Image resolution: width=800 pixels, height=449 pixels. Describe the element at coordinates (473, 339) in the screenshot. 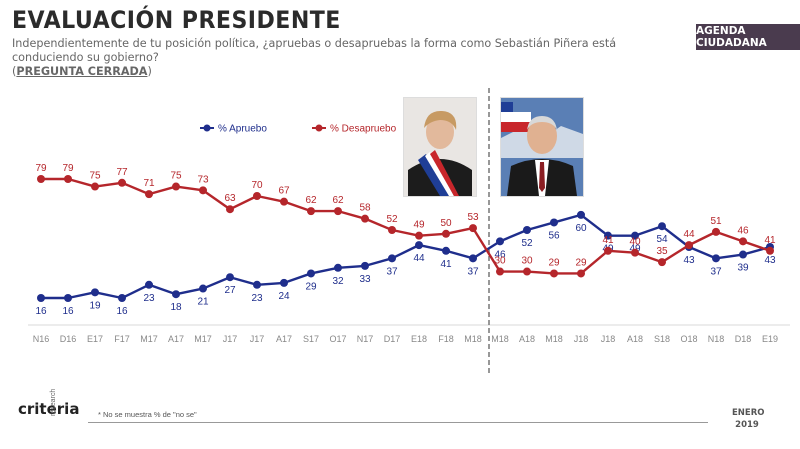

I see `x-tick-label: M18` at that location.